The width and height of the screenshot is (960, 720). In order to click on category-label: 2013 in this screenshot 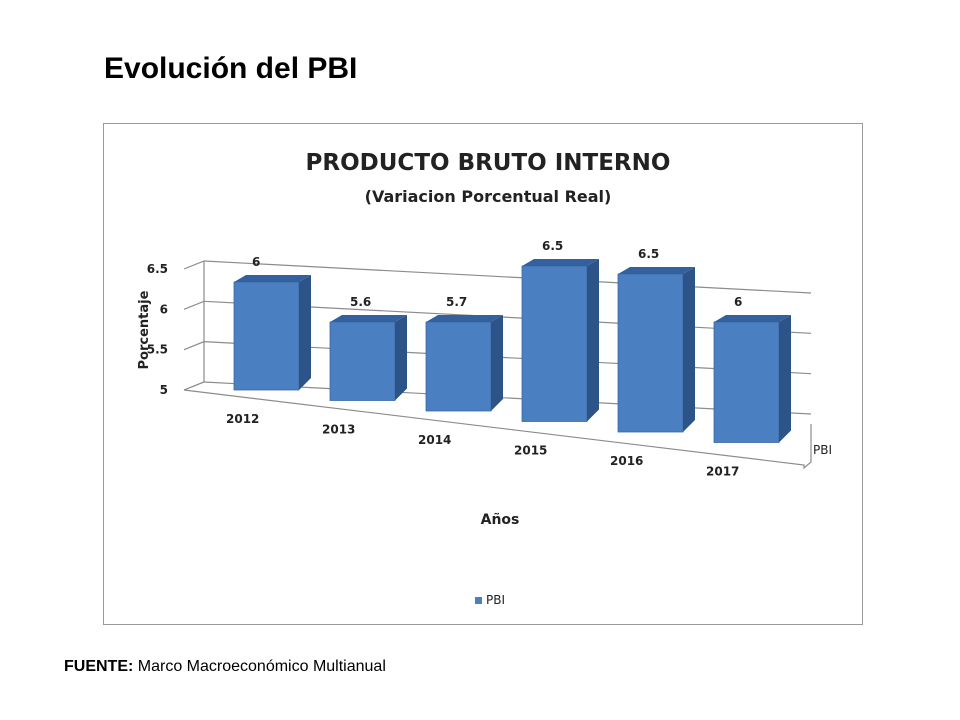, I will do `click(338, 430)`.